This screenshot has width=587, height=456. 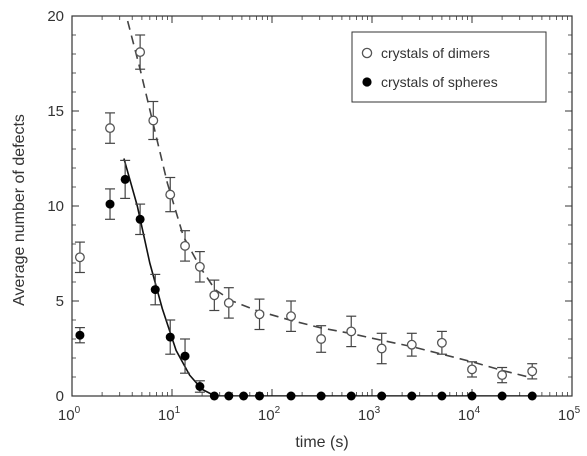 I want to click on x-tick-label: 10¹, so click(x=169, y=414).